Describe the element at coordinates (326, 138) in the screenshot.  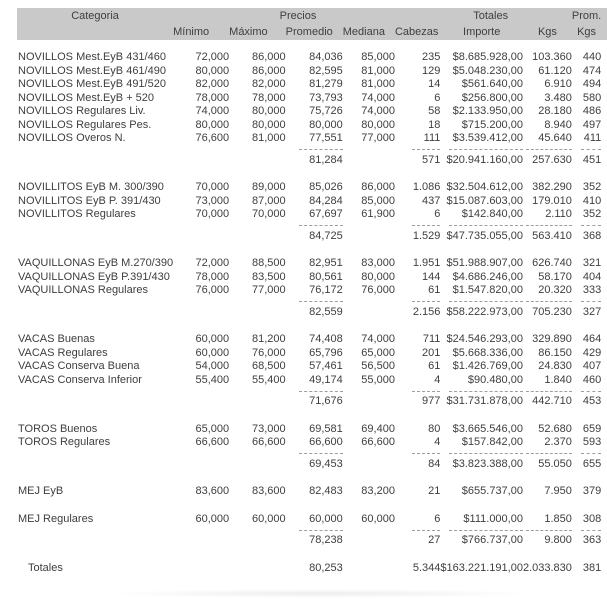
I see `cell-promedio: 77,551` at that location.